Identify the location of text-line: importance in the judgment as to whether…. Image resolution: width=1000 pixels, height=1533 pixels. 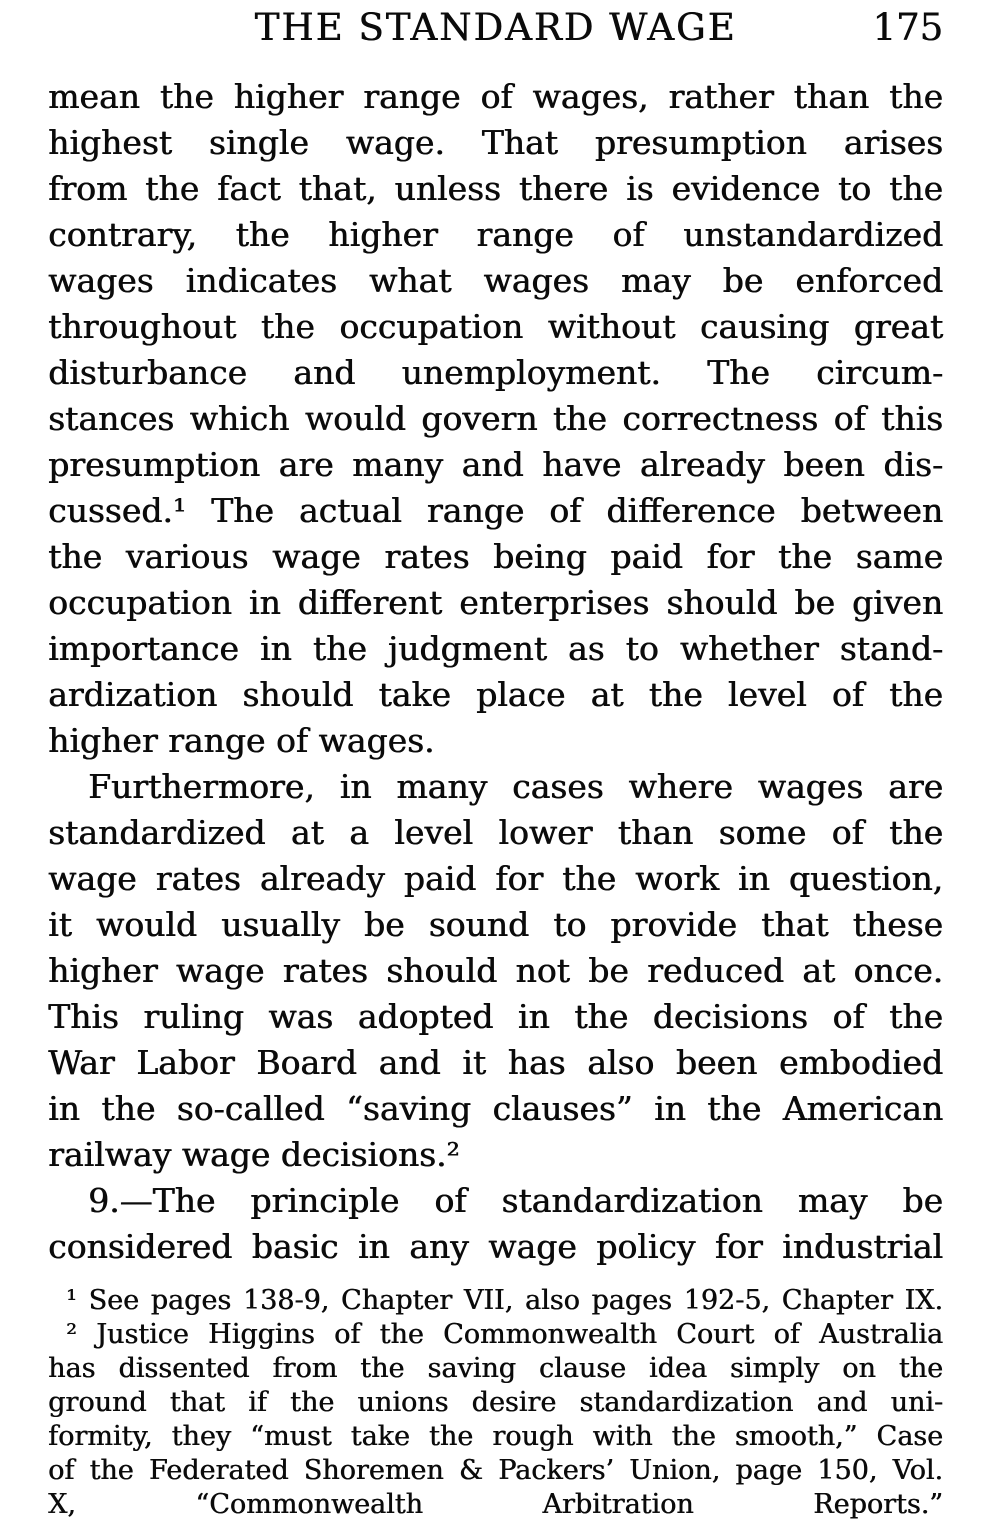
(495, 648).